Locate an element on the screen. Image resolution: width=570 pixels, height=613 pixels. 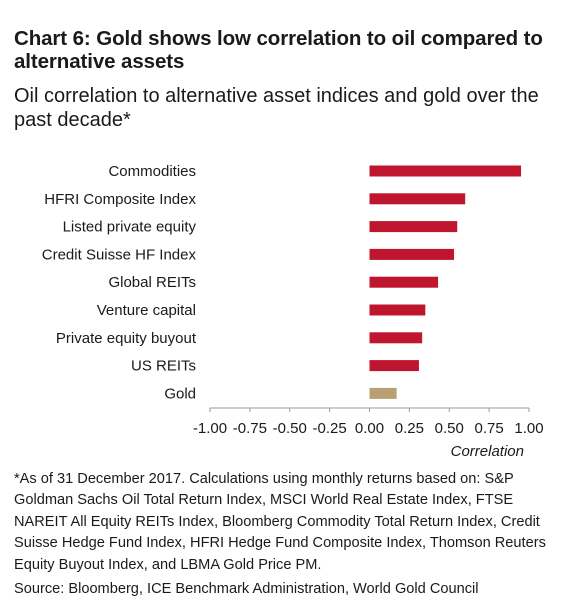
x-tick-label: -0.25 is located at coordinates (330, 428).